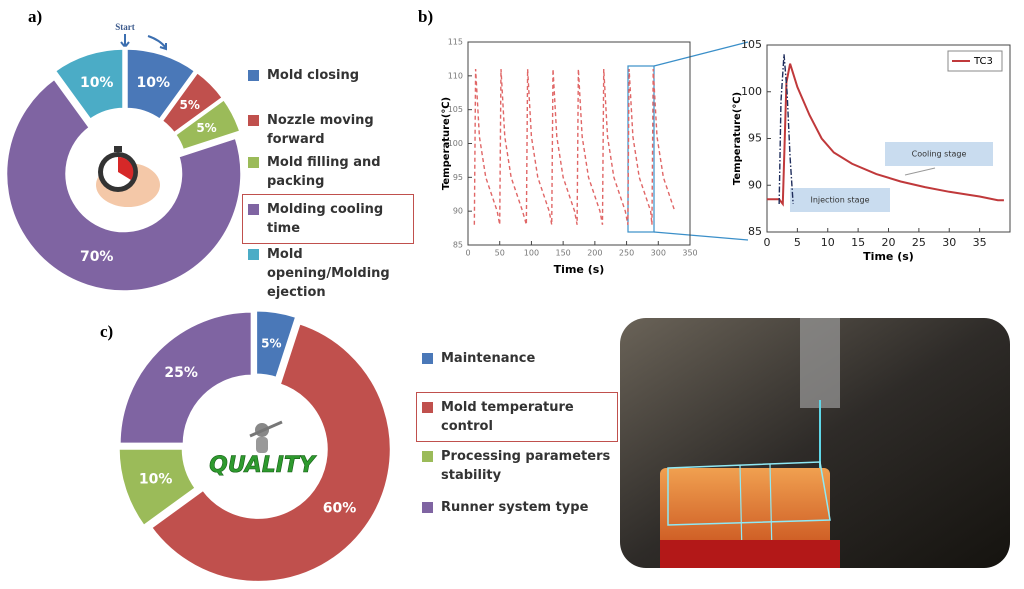 This screenshot has height=589, width=1024. I want to click on legend-item: Mold opening/Molding ejection, so click(328, 273).